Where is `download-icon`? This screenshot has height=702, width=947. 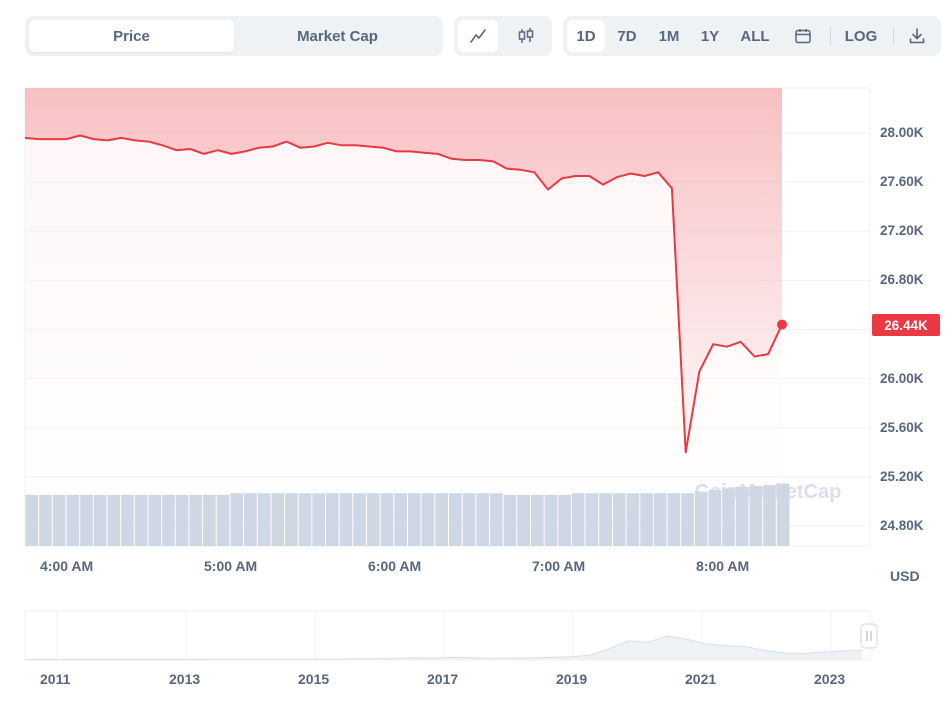 download-icon is located at coordinates (917, 36).